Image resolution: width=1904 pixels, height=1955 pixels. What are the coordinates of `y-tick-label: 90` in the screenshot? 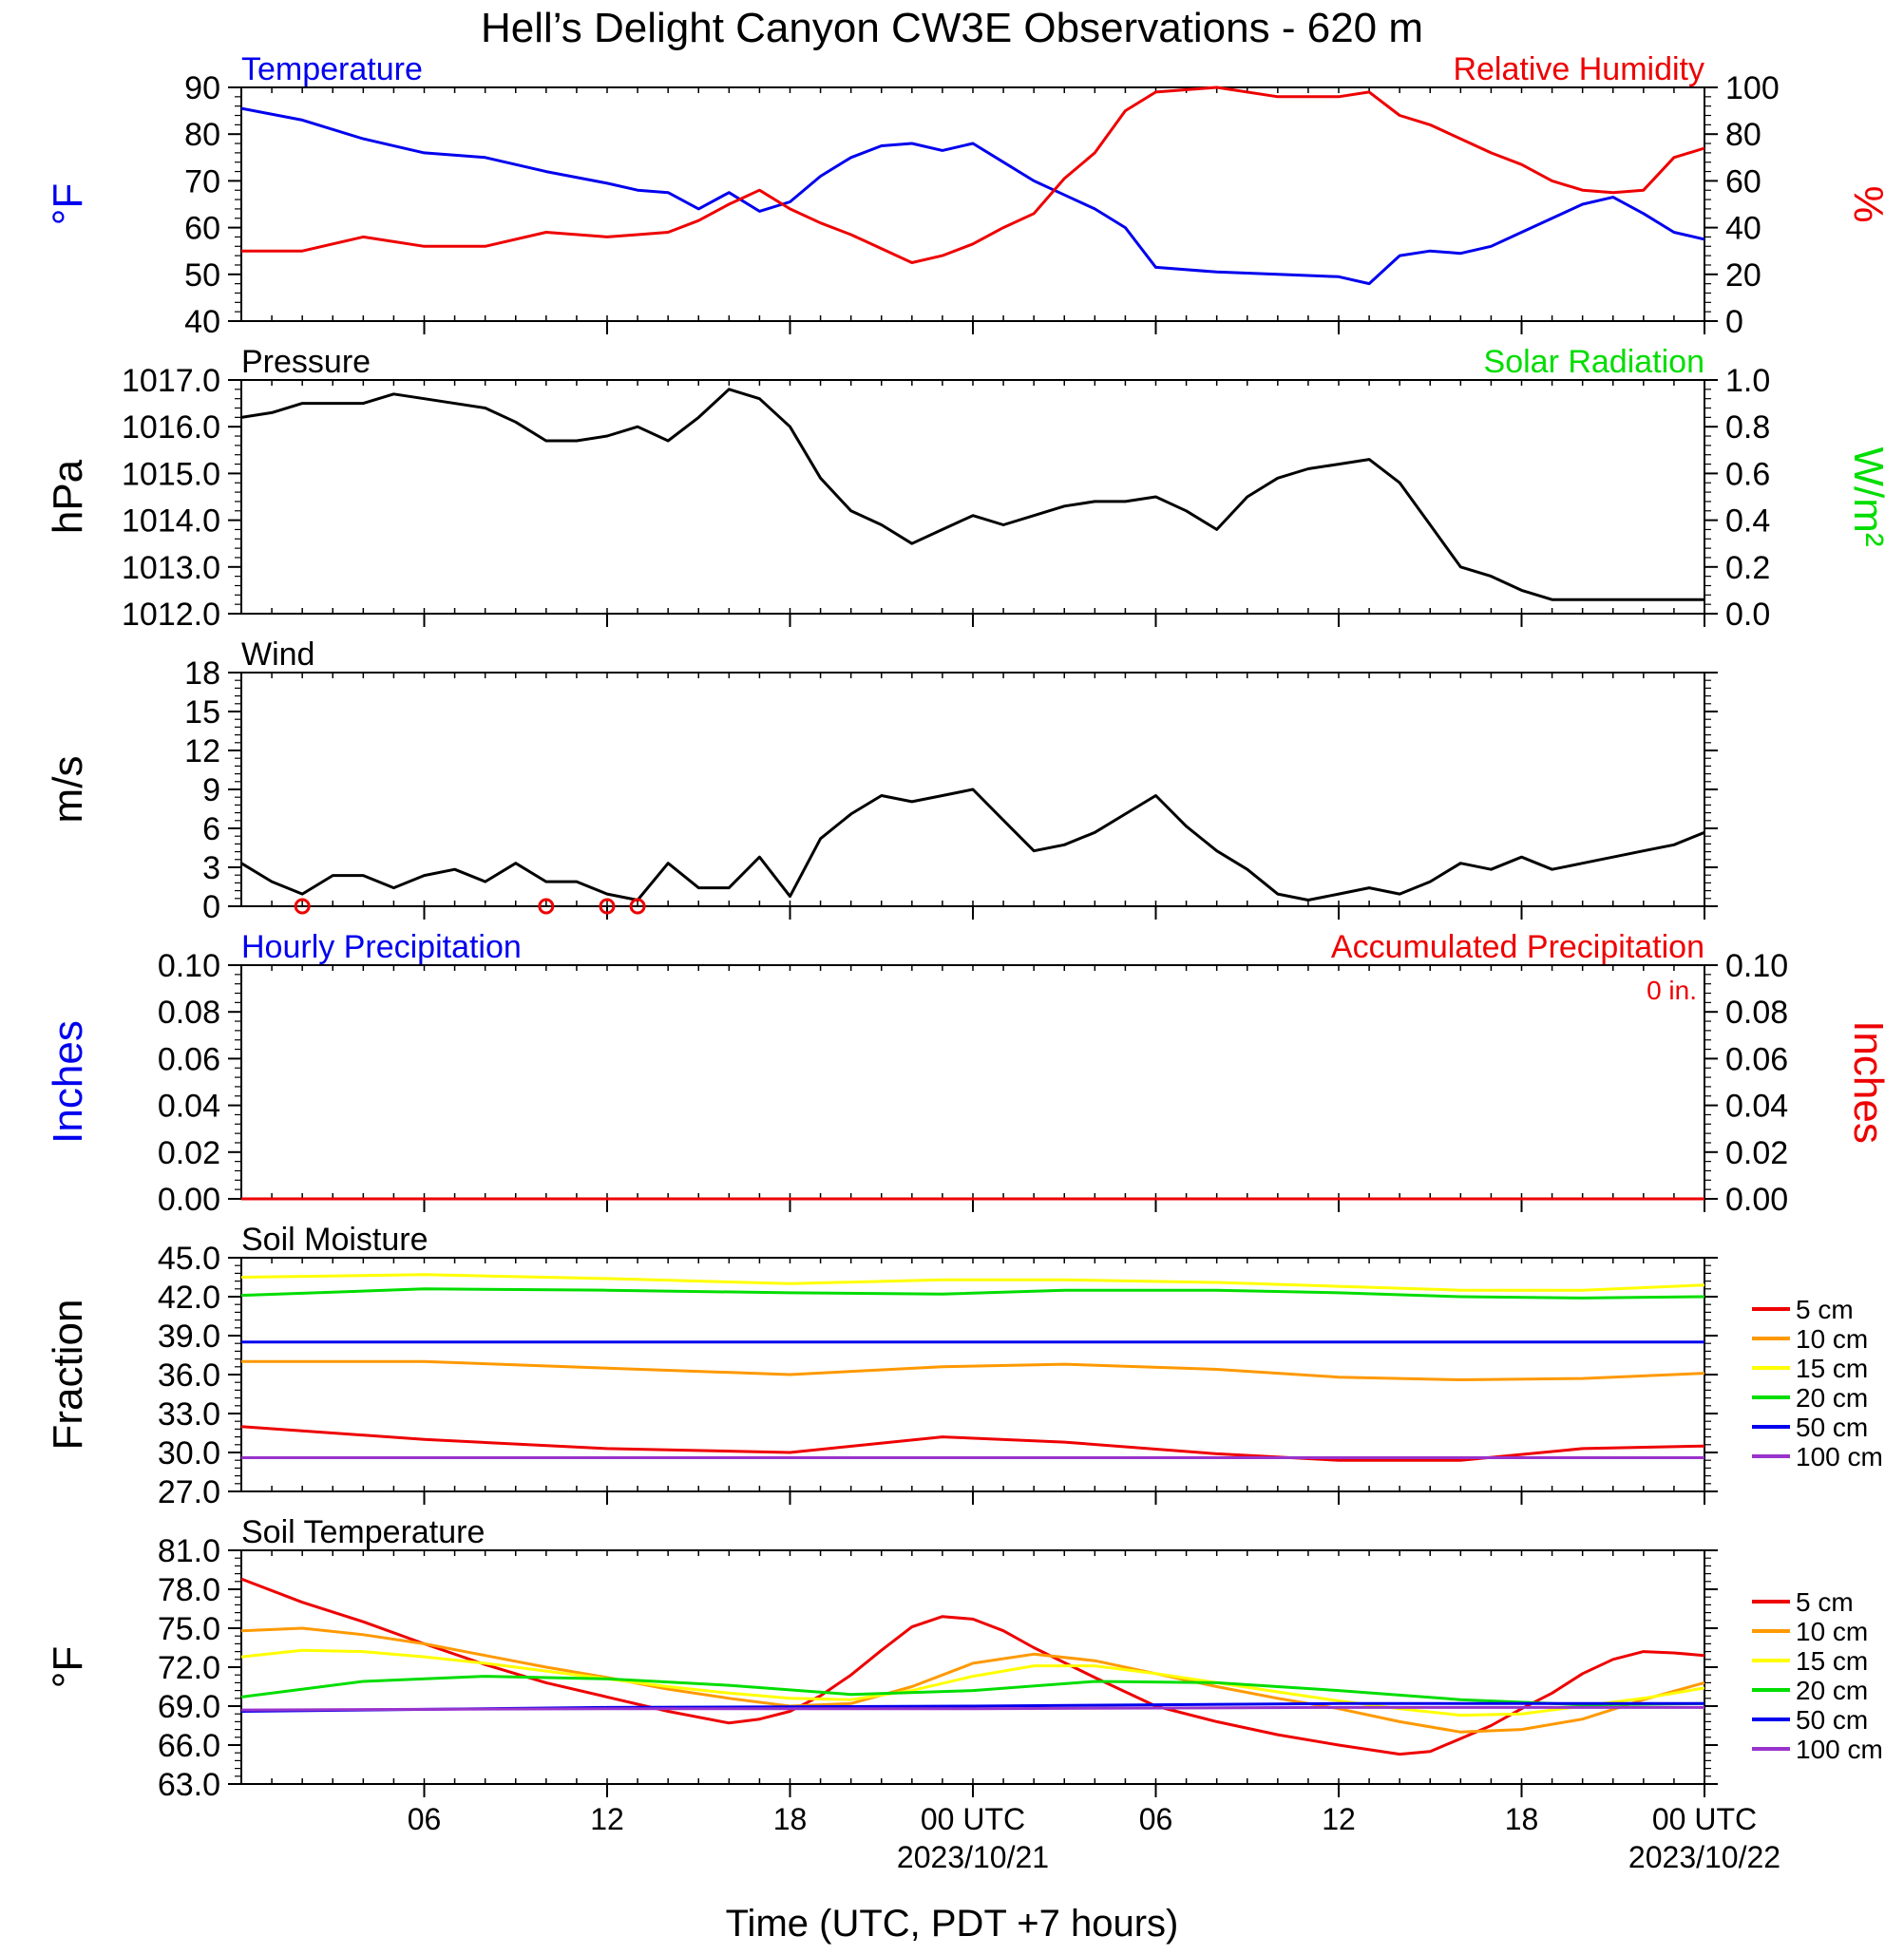 It's located at (202, 88).